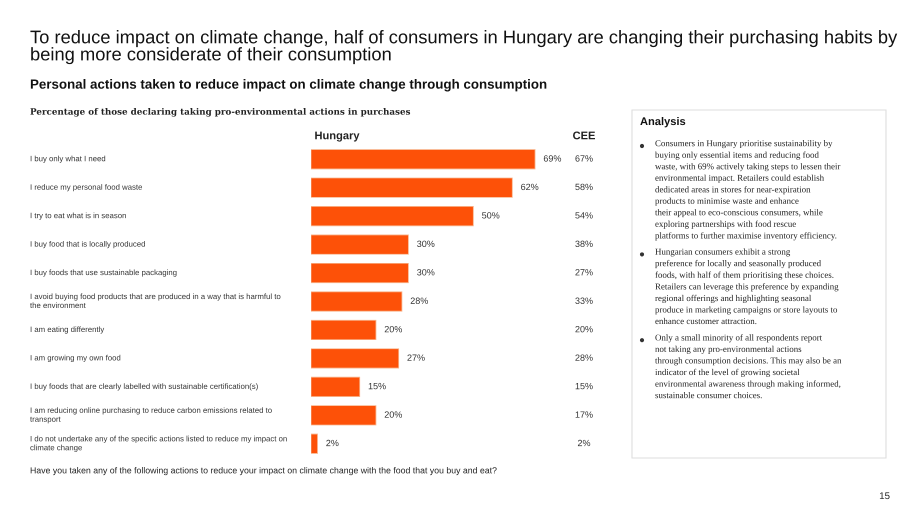  I want to click on data-label: 27%, so click(416, 357).